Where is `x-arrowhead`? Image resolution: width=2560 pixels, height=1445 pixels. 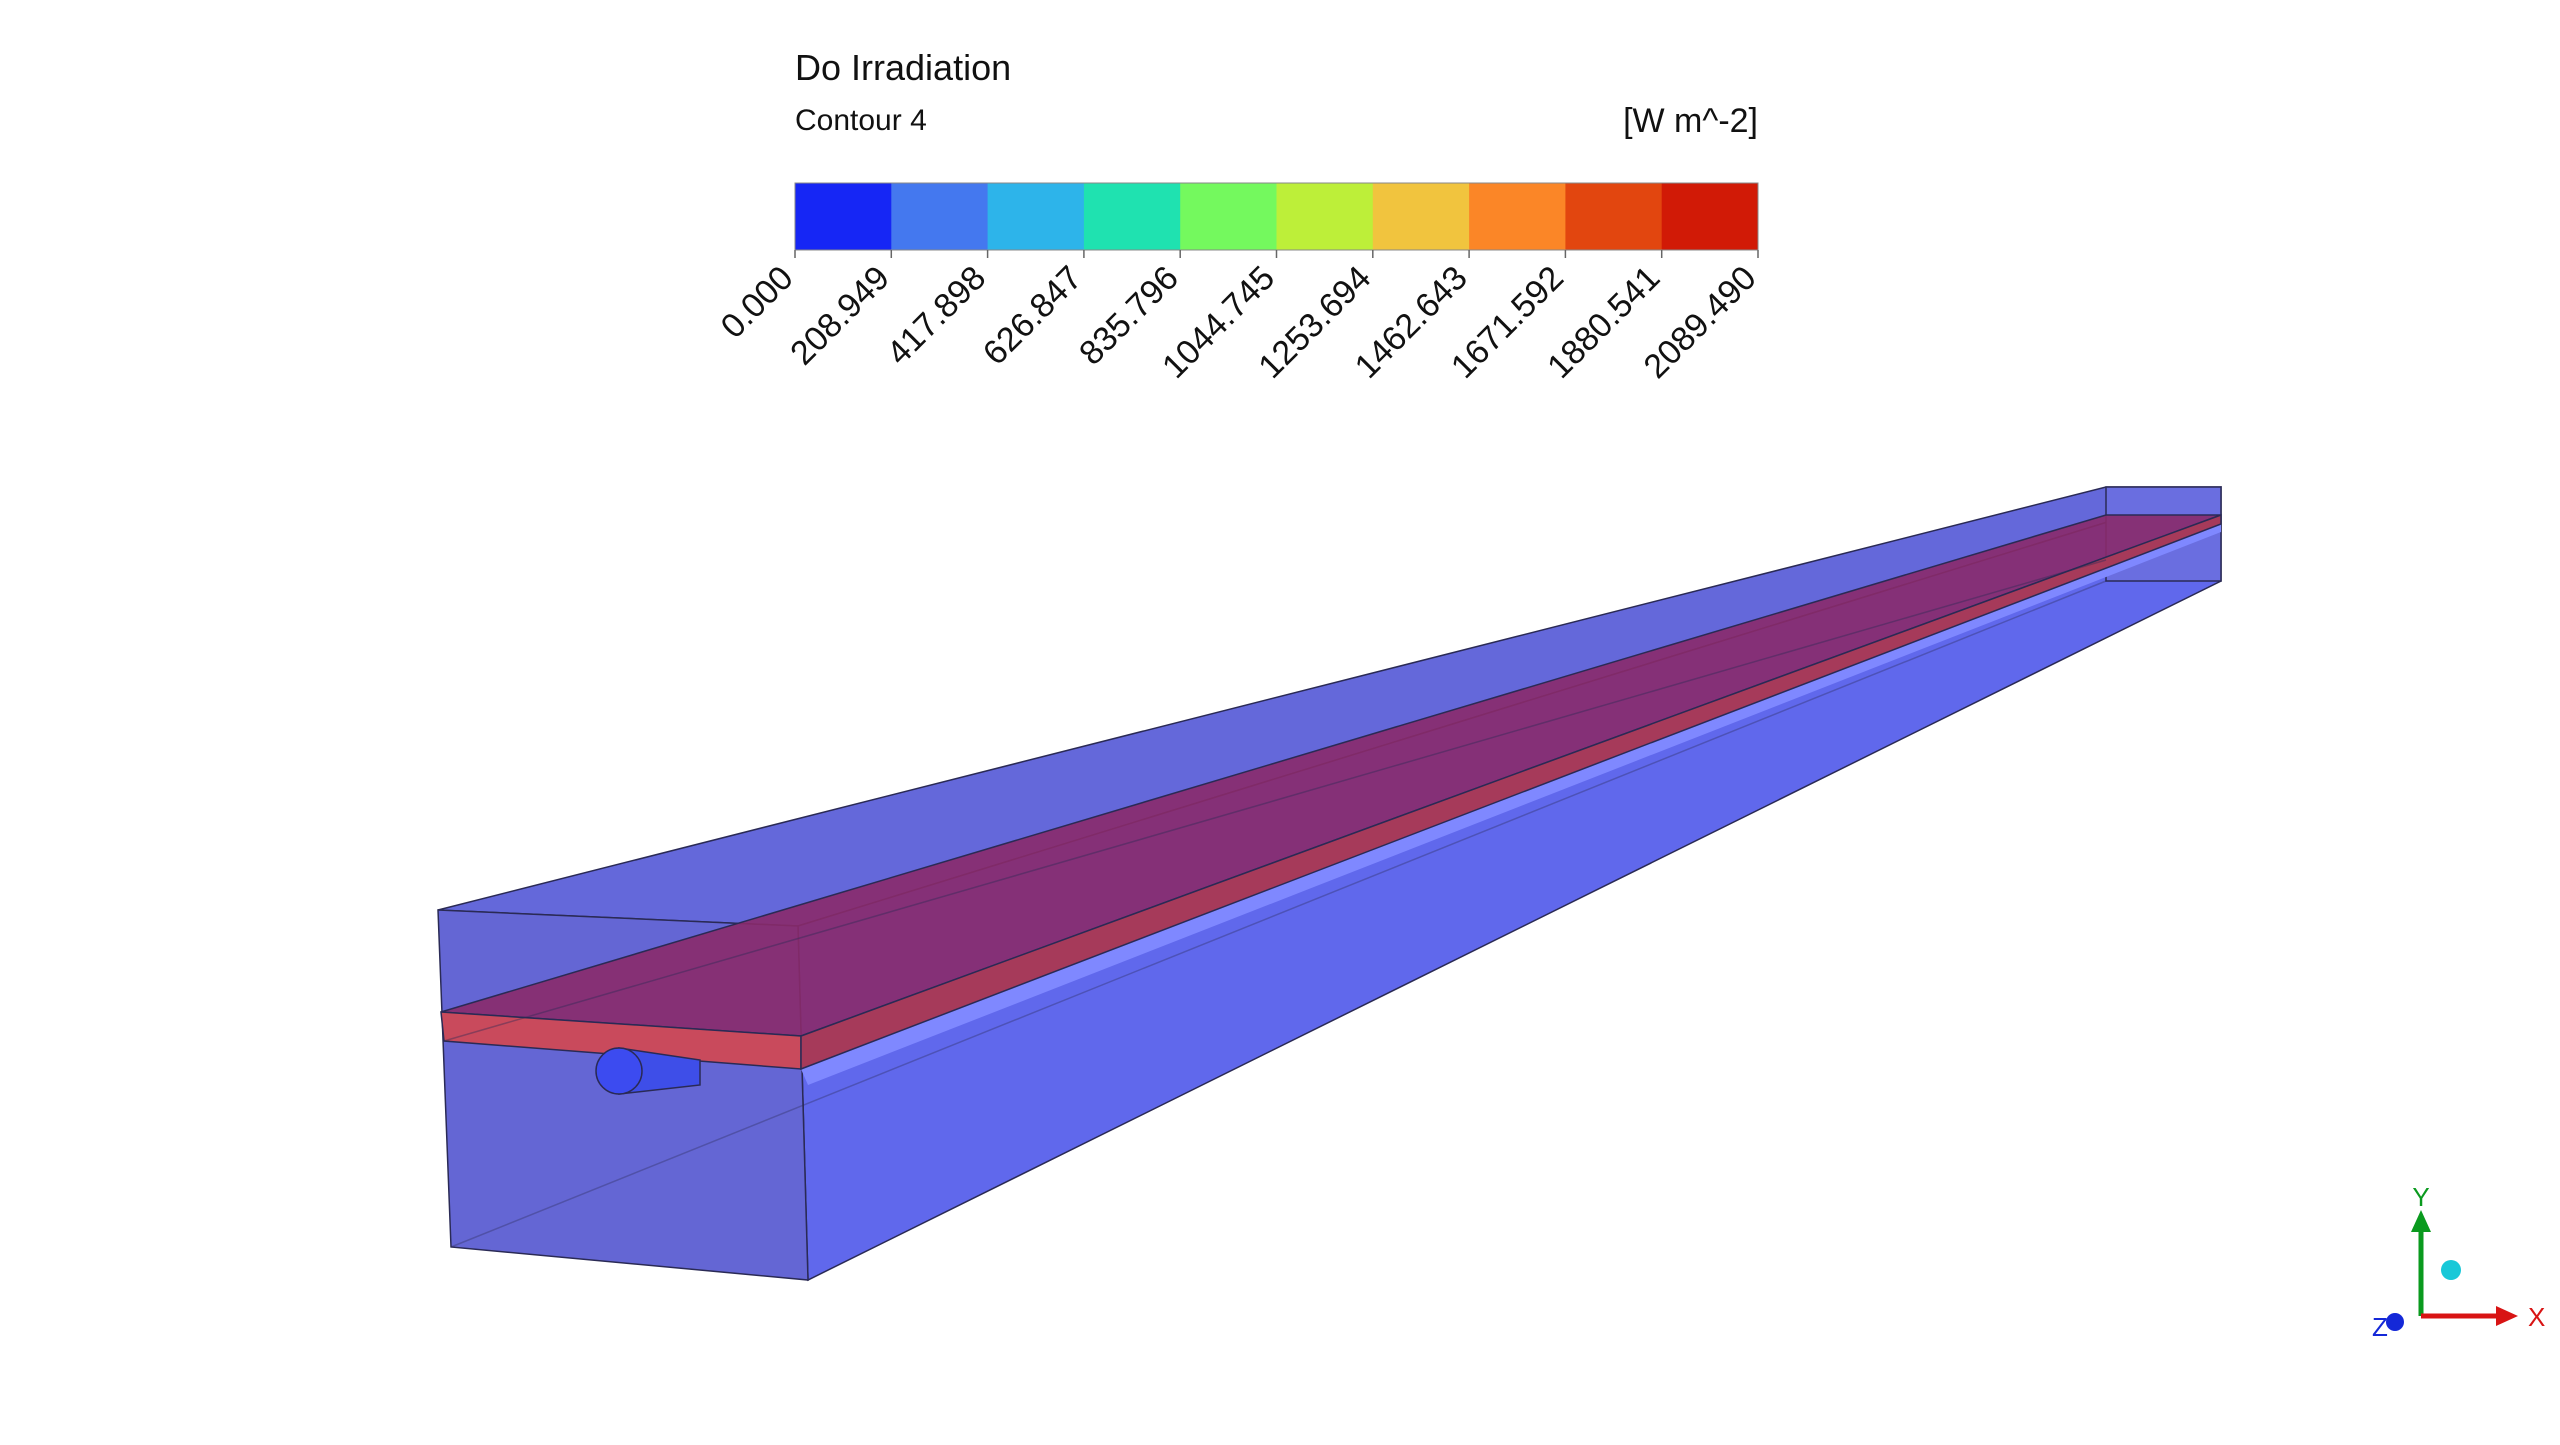 x-arrowhead is located at coordinates (2507, 1316).